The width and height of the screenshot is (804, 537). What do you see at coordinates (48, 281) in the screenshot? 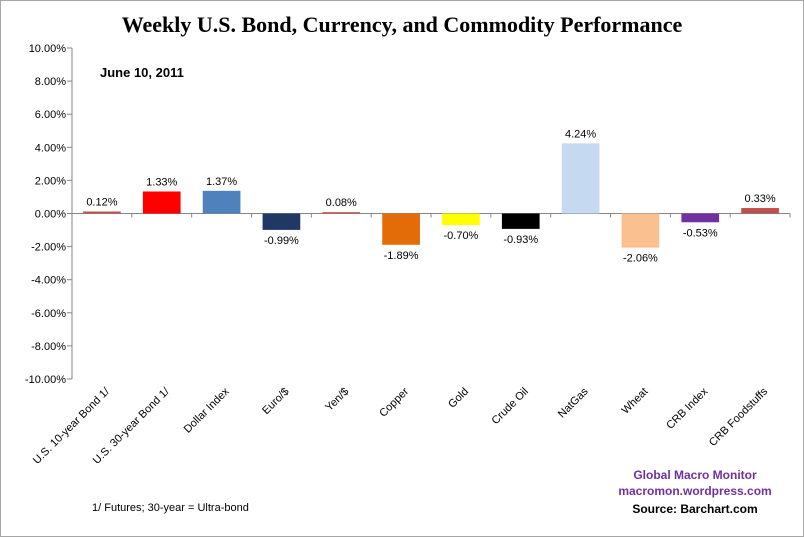
I see `y-tick-label: -4.00%` at bounding box center [48, 281].